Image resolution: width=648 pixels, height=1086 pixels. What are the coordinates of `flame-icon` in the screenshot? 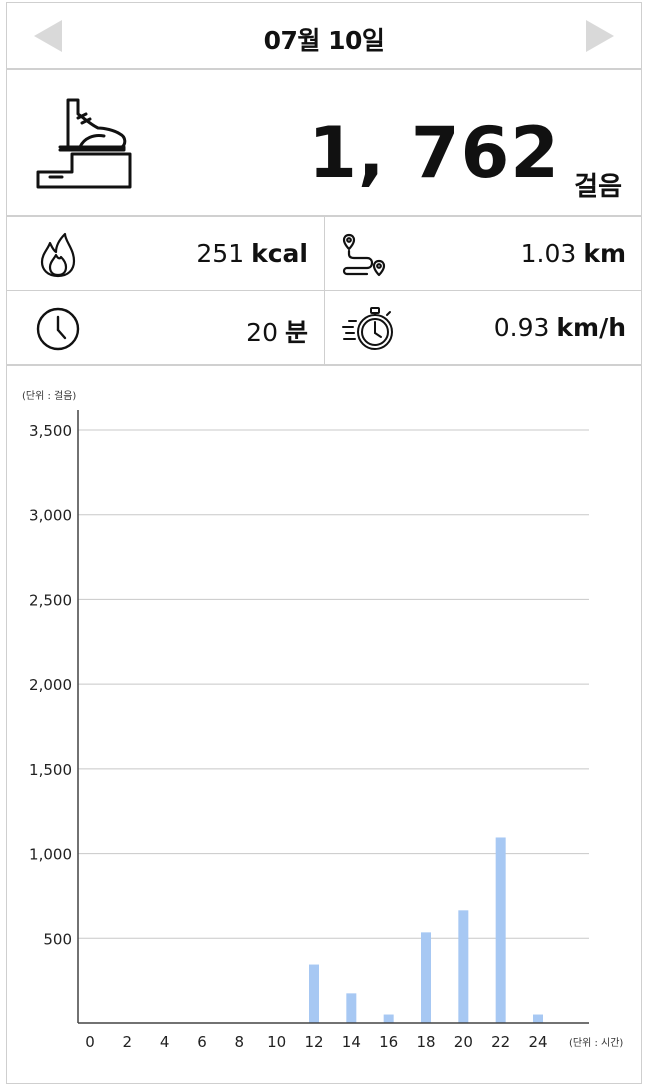 It's located at (58, 255).